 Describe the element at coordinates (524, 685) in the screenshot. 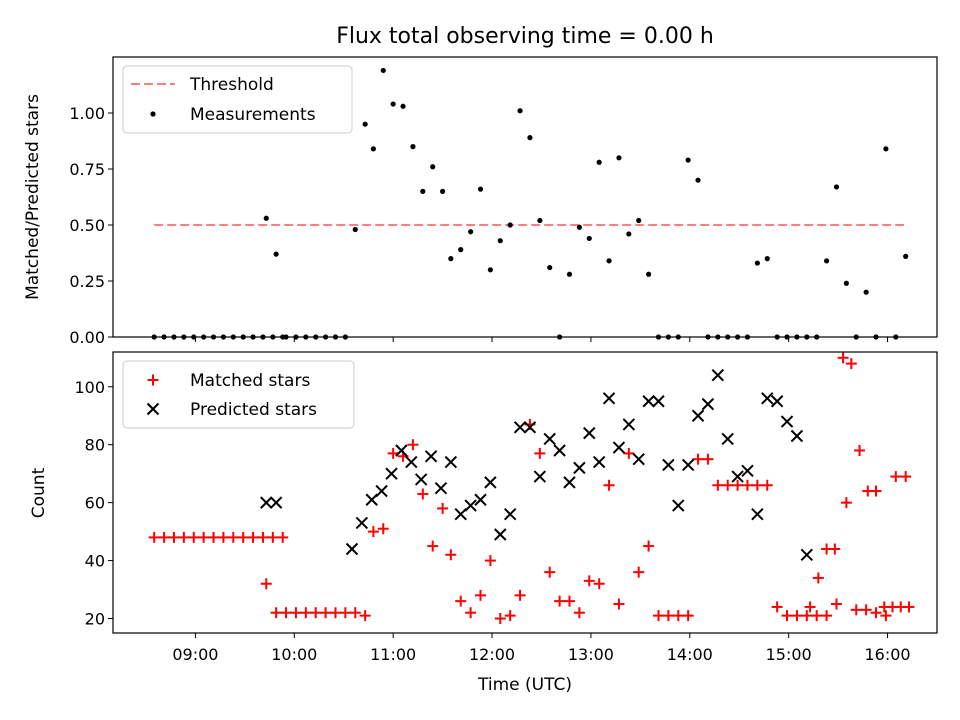

I see `x-axis-label: Time (UTC)` at that location.